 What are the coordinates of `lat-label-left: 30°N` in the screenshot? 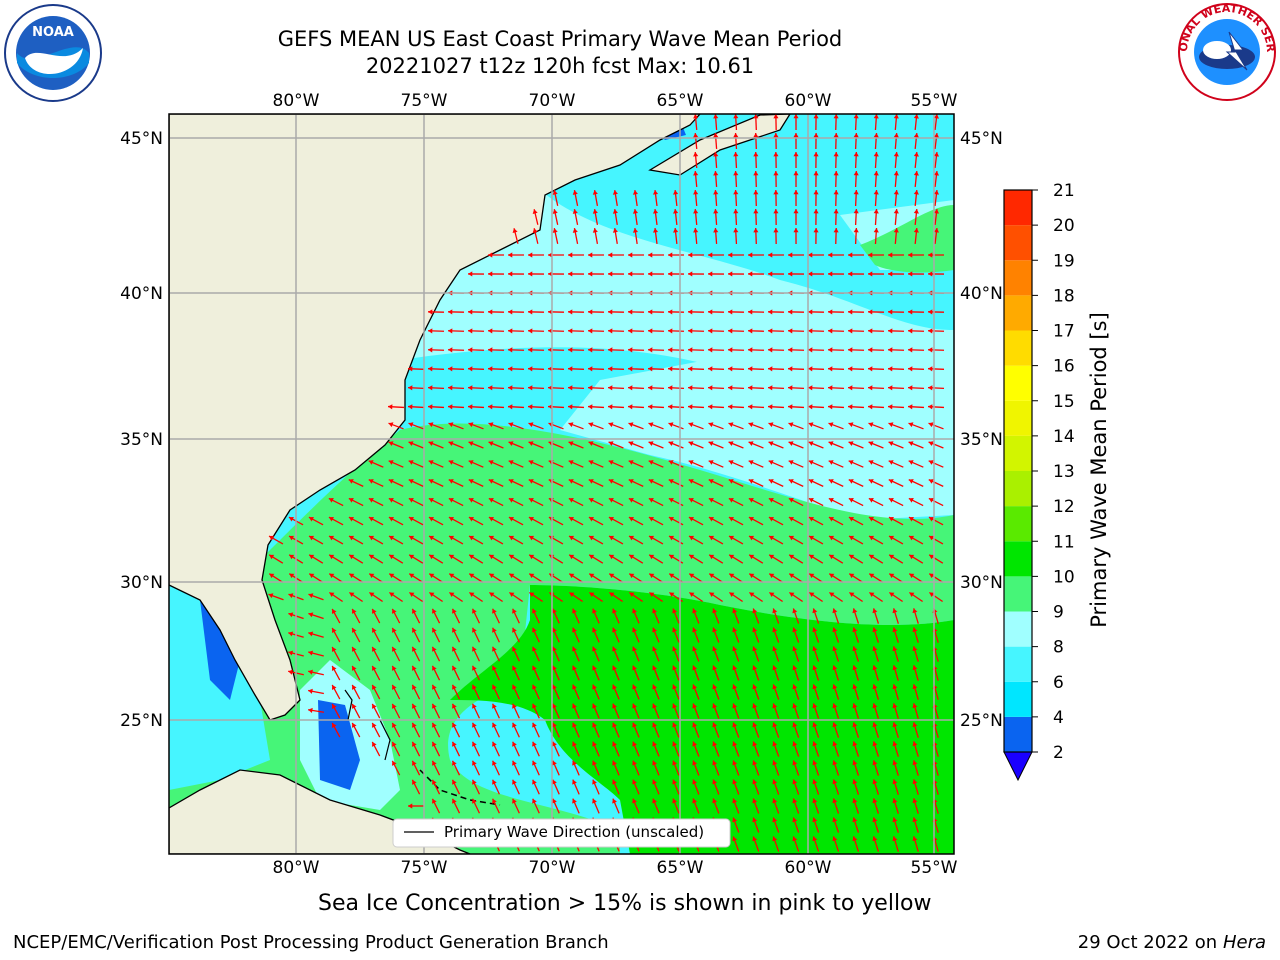 It's located at (141, 583).